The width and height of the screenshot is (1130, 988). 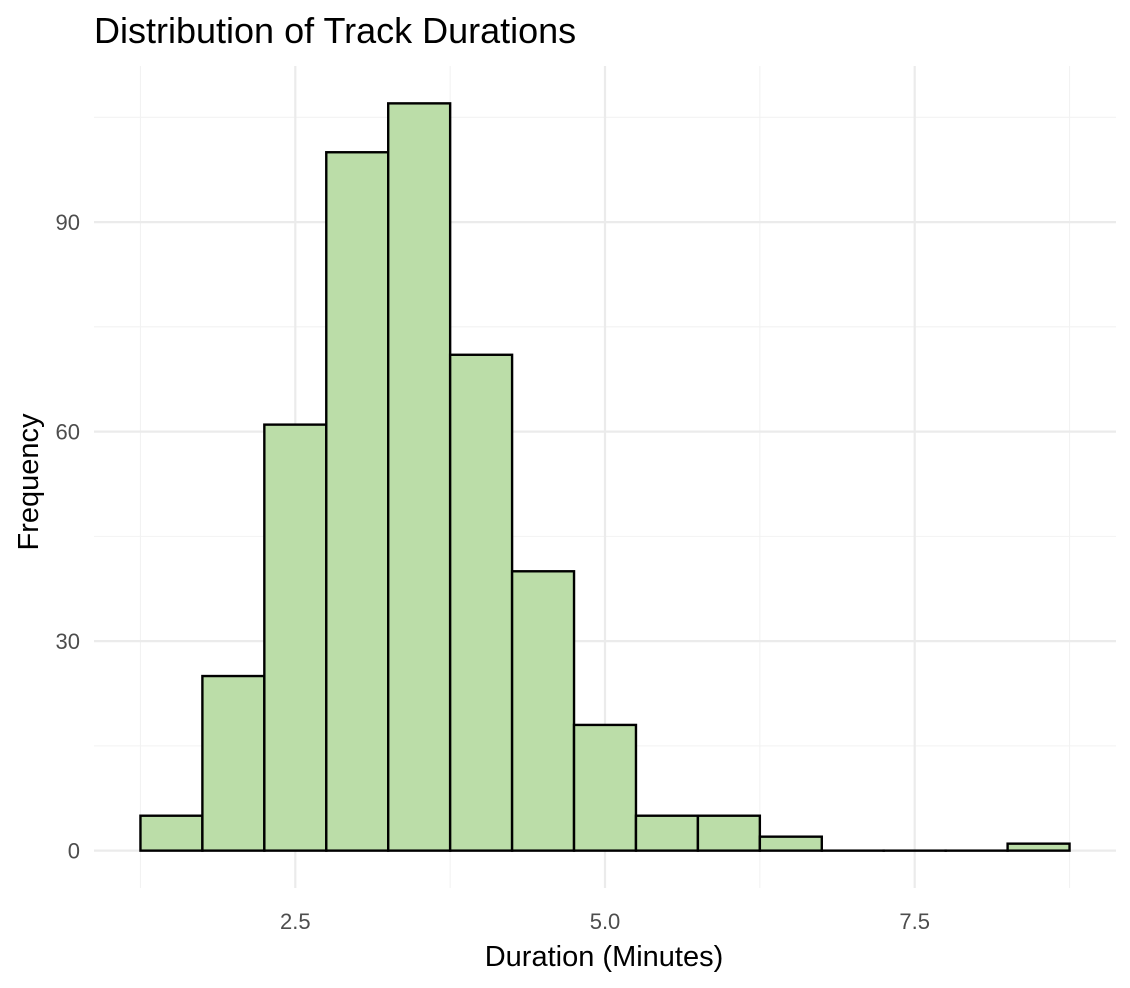 I want to click on y-tick-label: 0, so click(x=74, y=851).